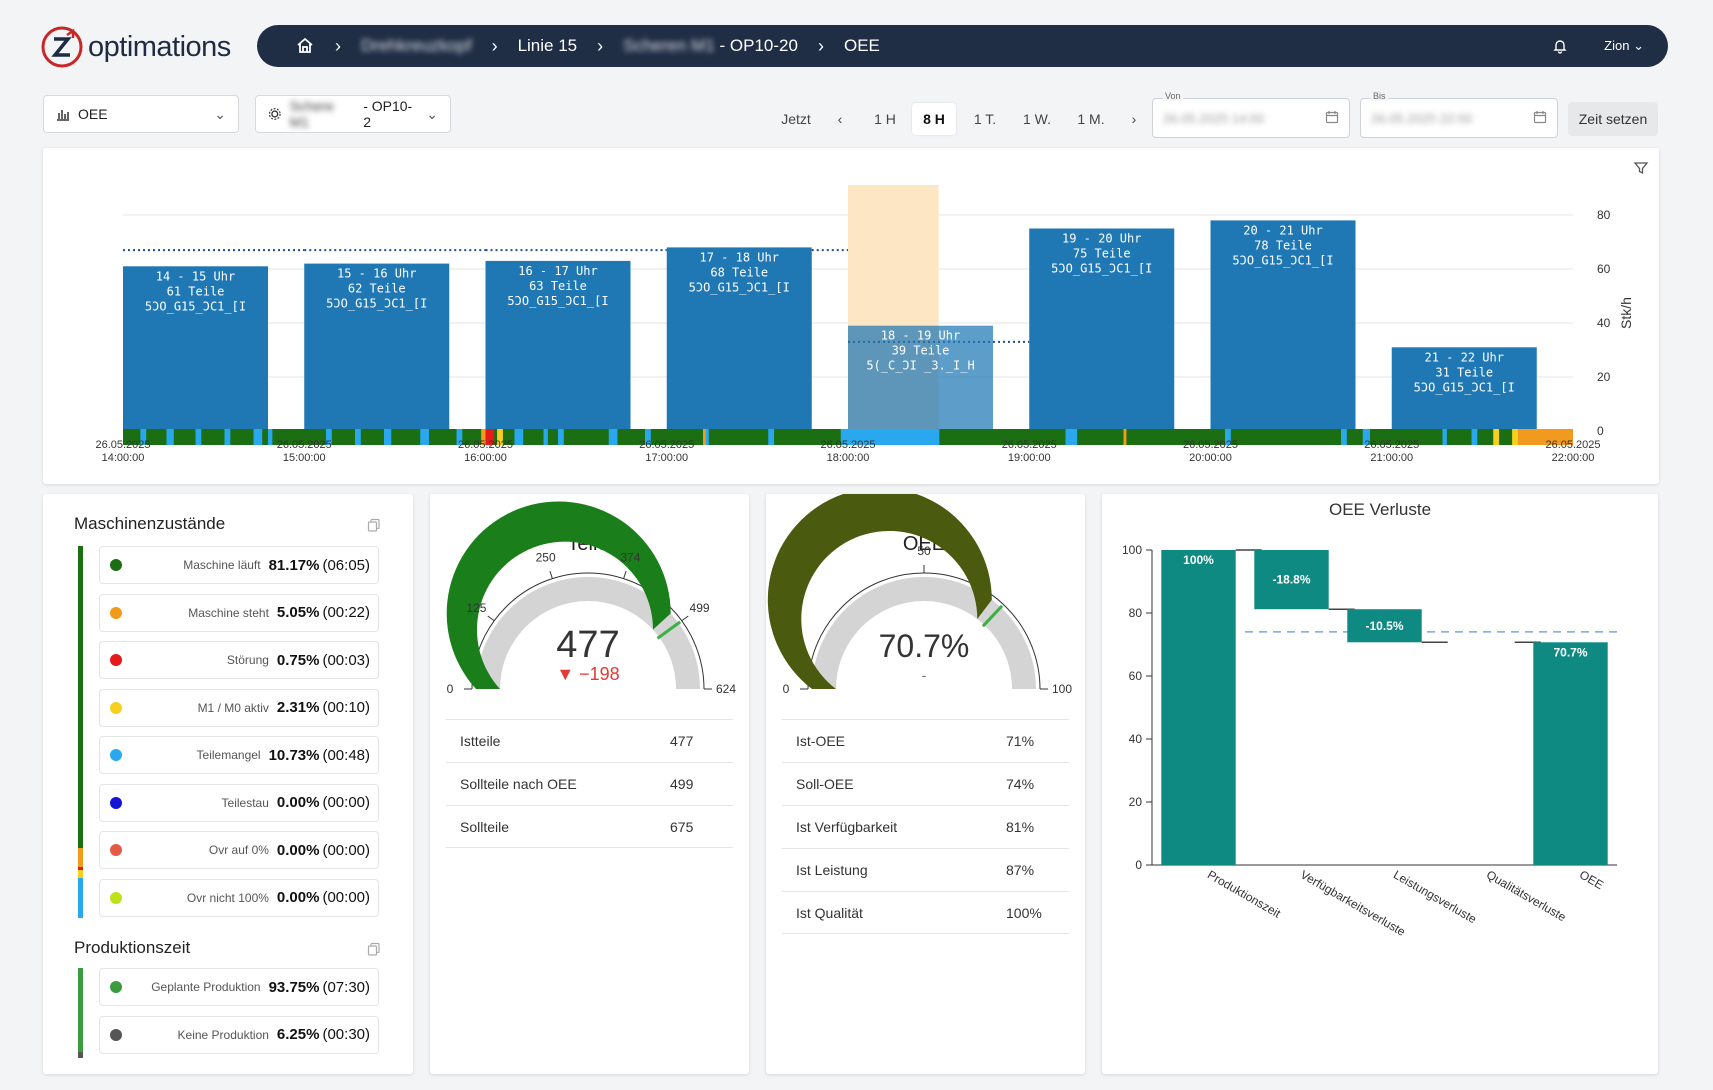 The width and height of the screenshot is (1713, 1090). I want to click on range-1t: 1 T., so click(985, 119).